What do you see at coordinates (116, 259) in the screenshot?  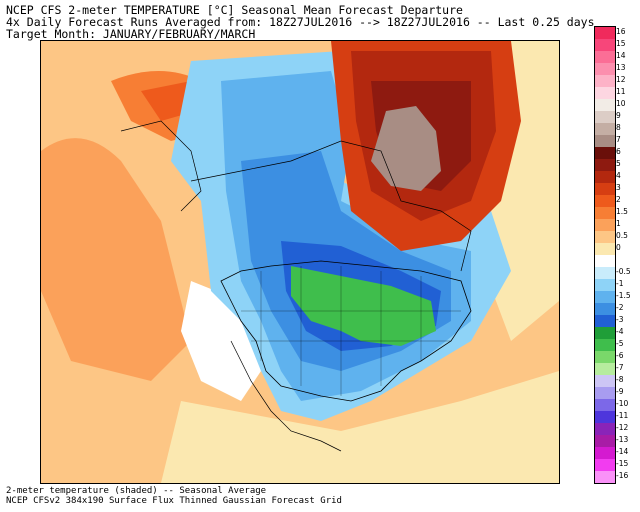 I see `anomaly-warm-pacific` at bounding box center [116, 259].